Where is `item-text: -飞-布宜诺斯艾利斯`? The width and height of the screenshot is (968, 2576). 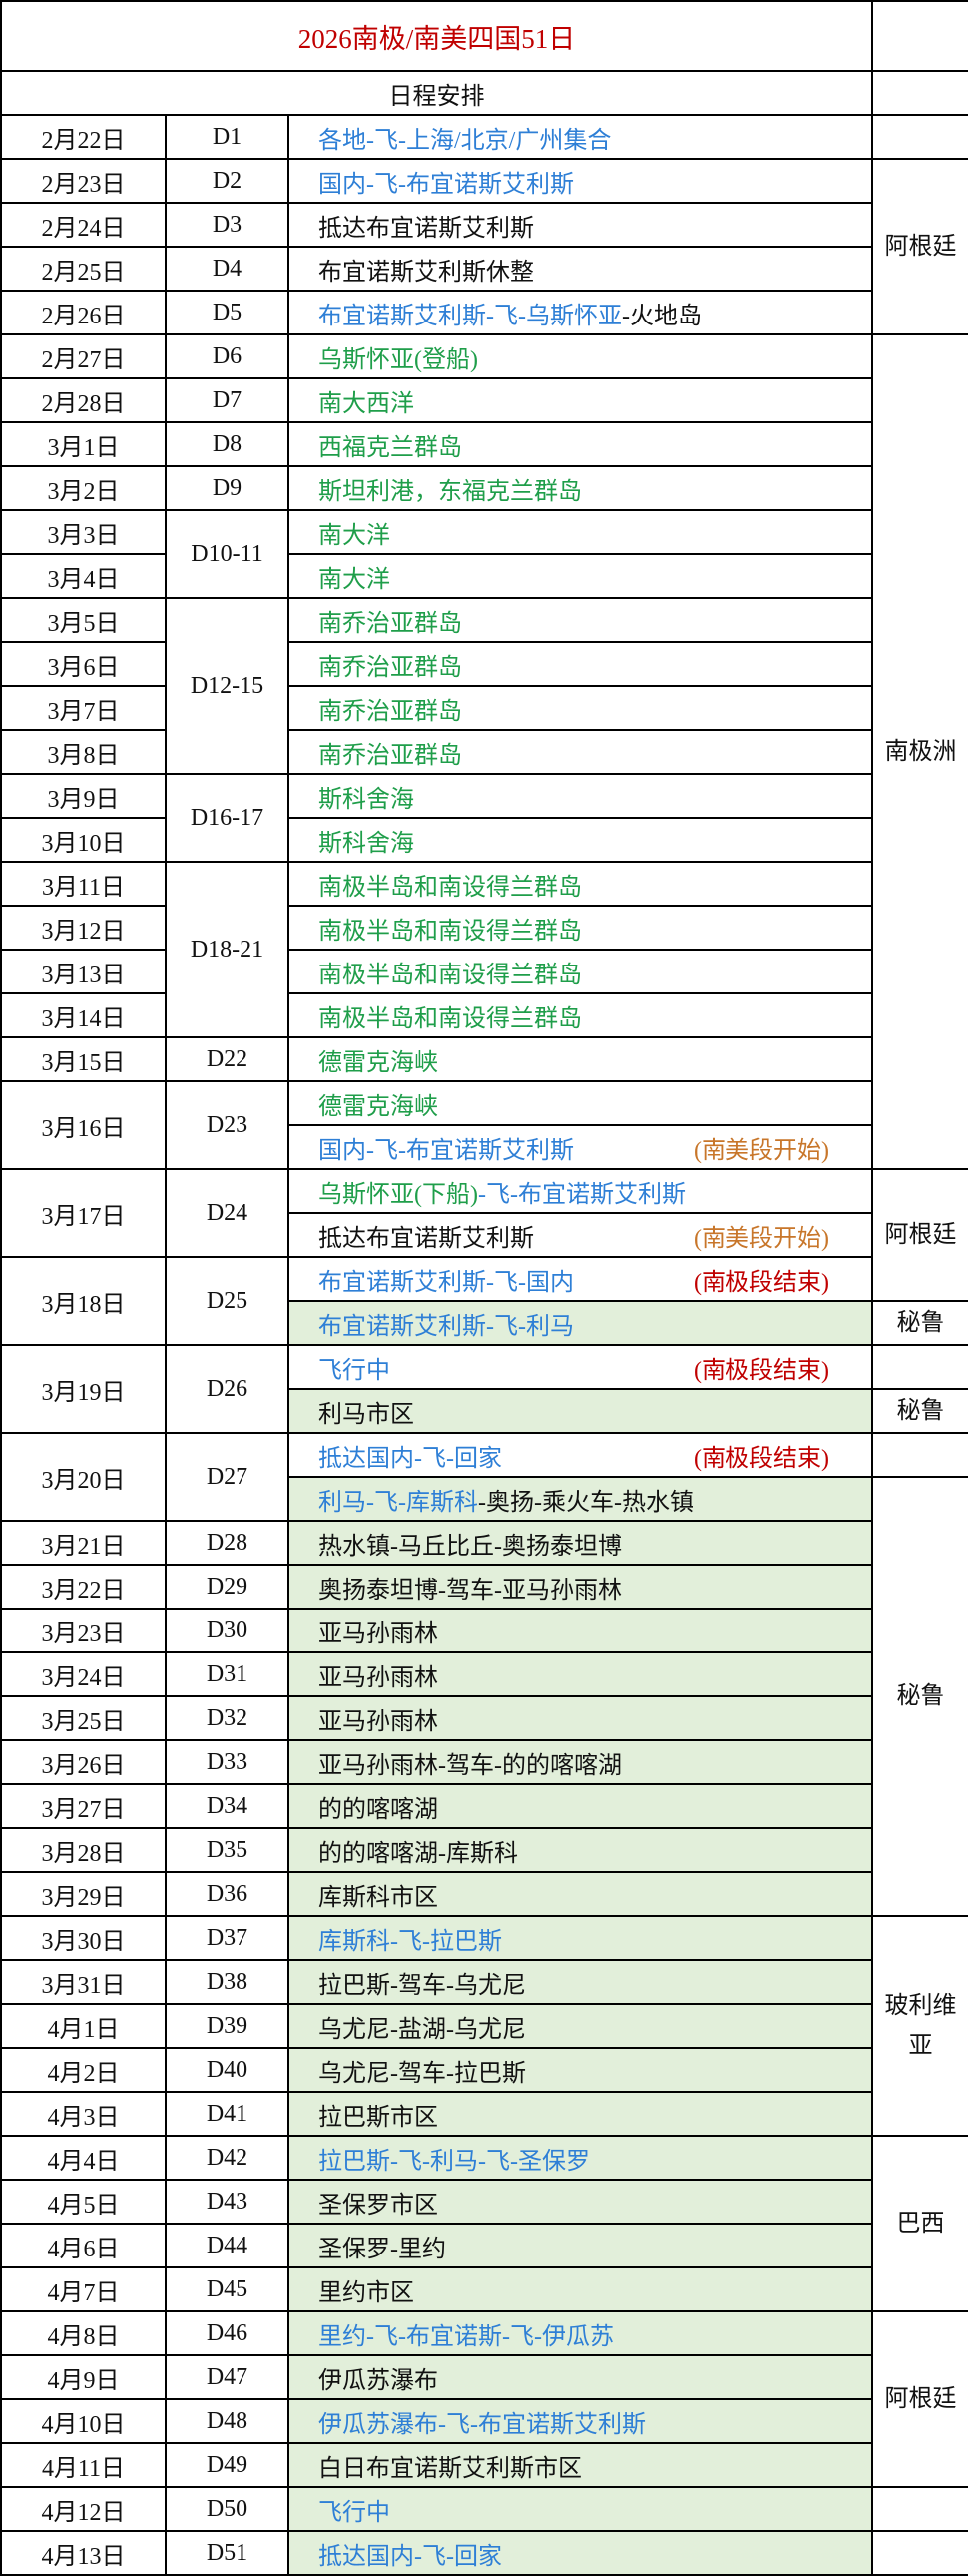
item-text: -飞-布宜诺斯艾利斯 is located at coordinates (581, 1195).